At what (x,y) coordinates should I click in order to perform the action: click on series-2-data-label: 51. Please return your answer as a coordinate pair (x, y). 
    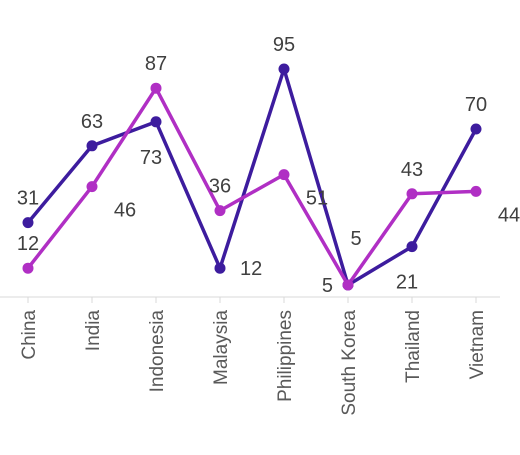
    Looking at the image, I should click on (317, 199).